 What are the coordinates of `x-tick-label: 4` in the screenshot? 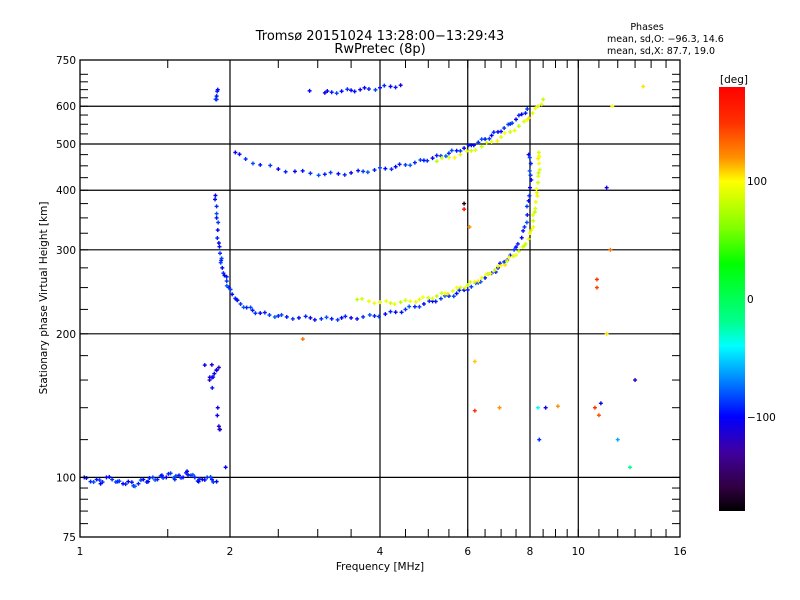 It's located at (380, 552).